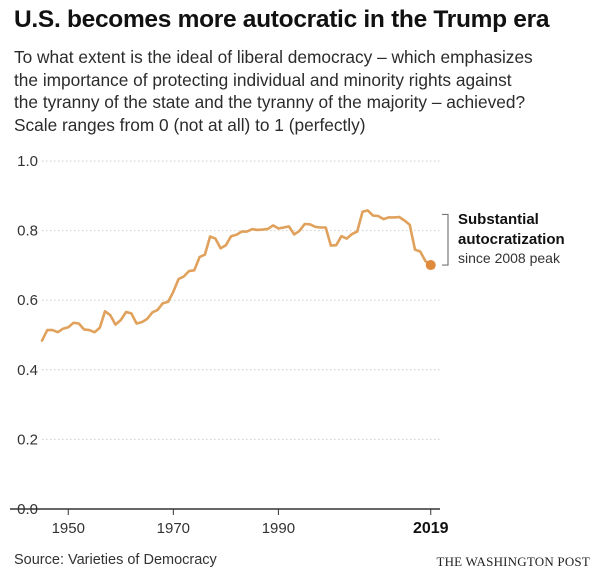 This screenshot has height=579, width=600. Describe the element at coordinates (431, 528) in the screenshot. I see `x-tick-label: 2019` at that location.